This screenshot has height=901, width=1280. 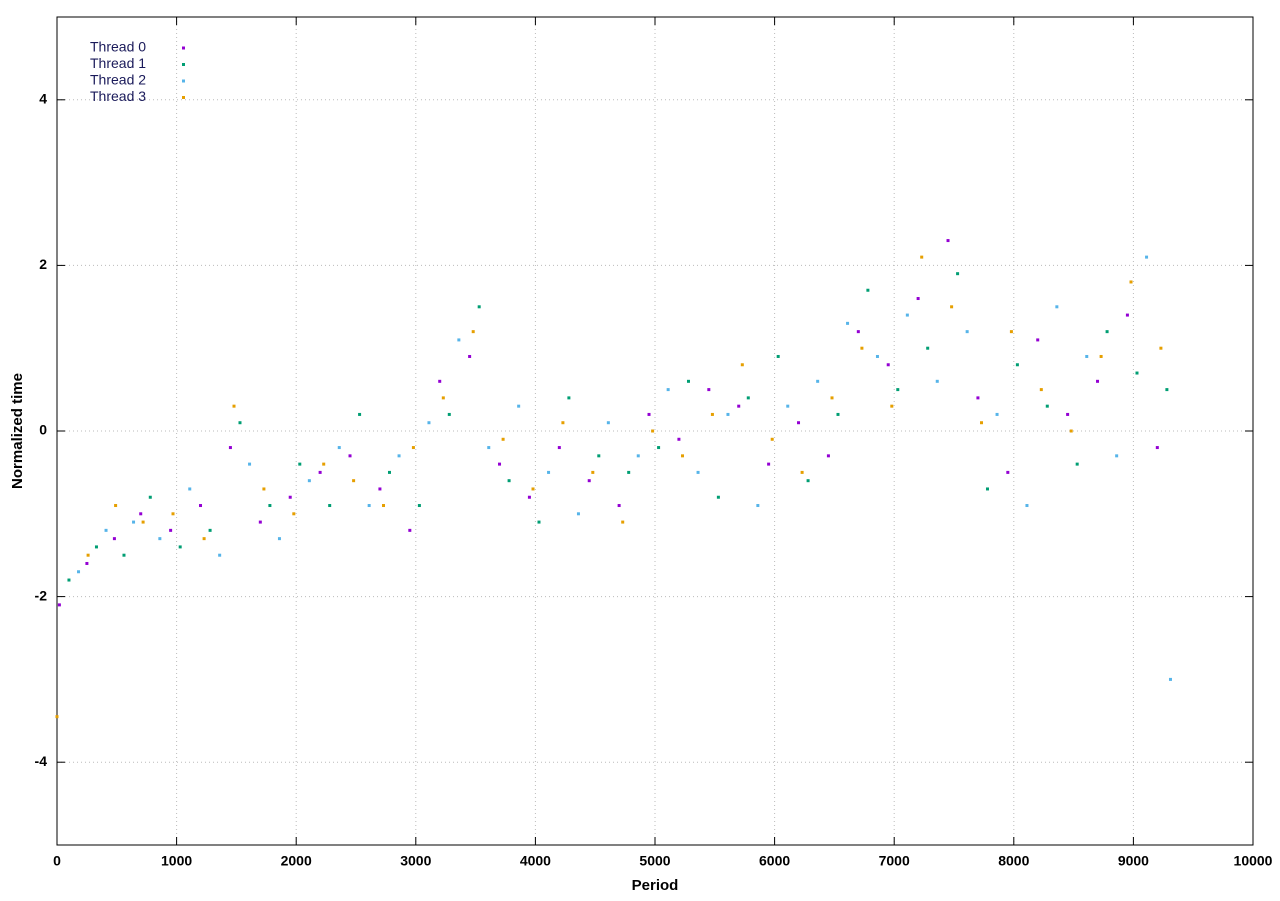 What do you see at coordinates (41, 761) in the screenshot?
I see `y-tick-label: -4` at bounding box center [41, 761].